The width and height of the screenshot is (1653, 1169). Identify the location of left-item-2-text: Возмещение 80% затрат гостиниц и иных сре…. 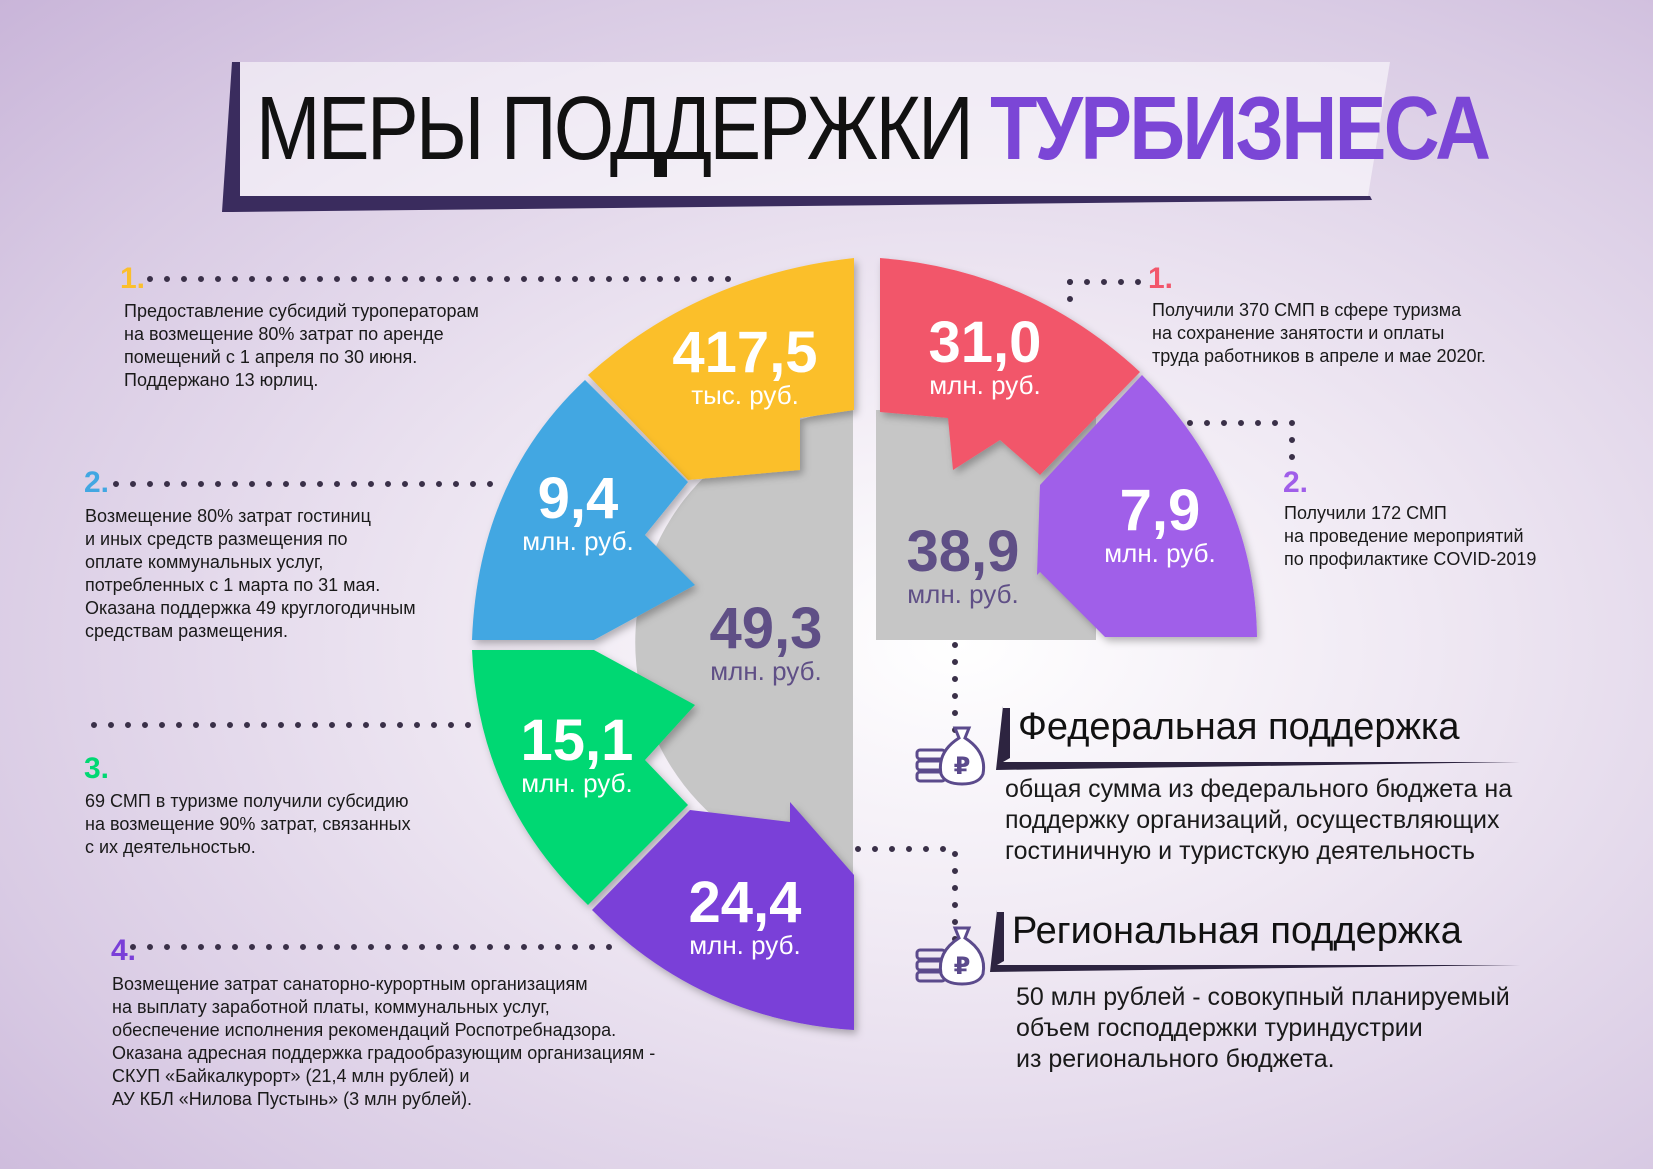
(250, 573).